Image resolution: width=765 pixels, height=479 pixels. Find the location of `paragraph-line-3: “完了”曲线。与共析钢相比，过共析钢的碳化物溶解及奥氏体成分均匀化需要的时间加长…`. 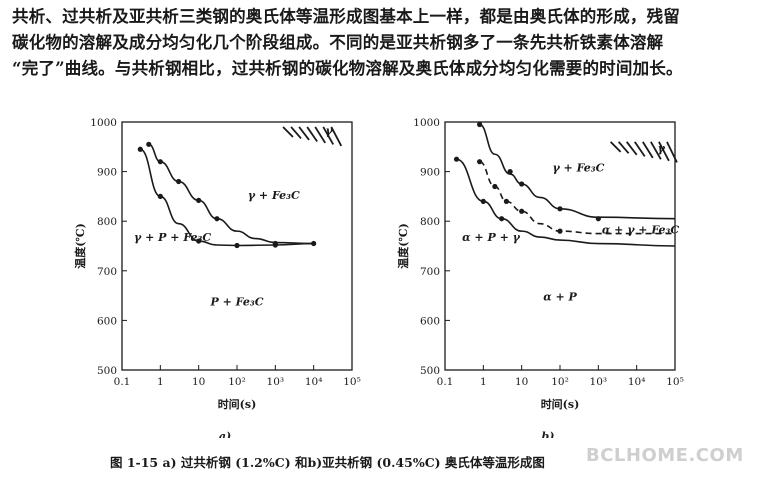

paragraph-line-3: “完了”曲线。与共析钢相比，过共析钢的碳化物溶解及奥氏体成分均匀化需要的时间加长… is located at coordinates (347, 68).